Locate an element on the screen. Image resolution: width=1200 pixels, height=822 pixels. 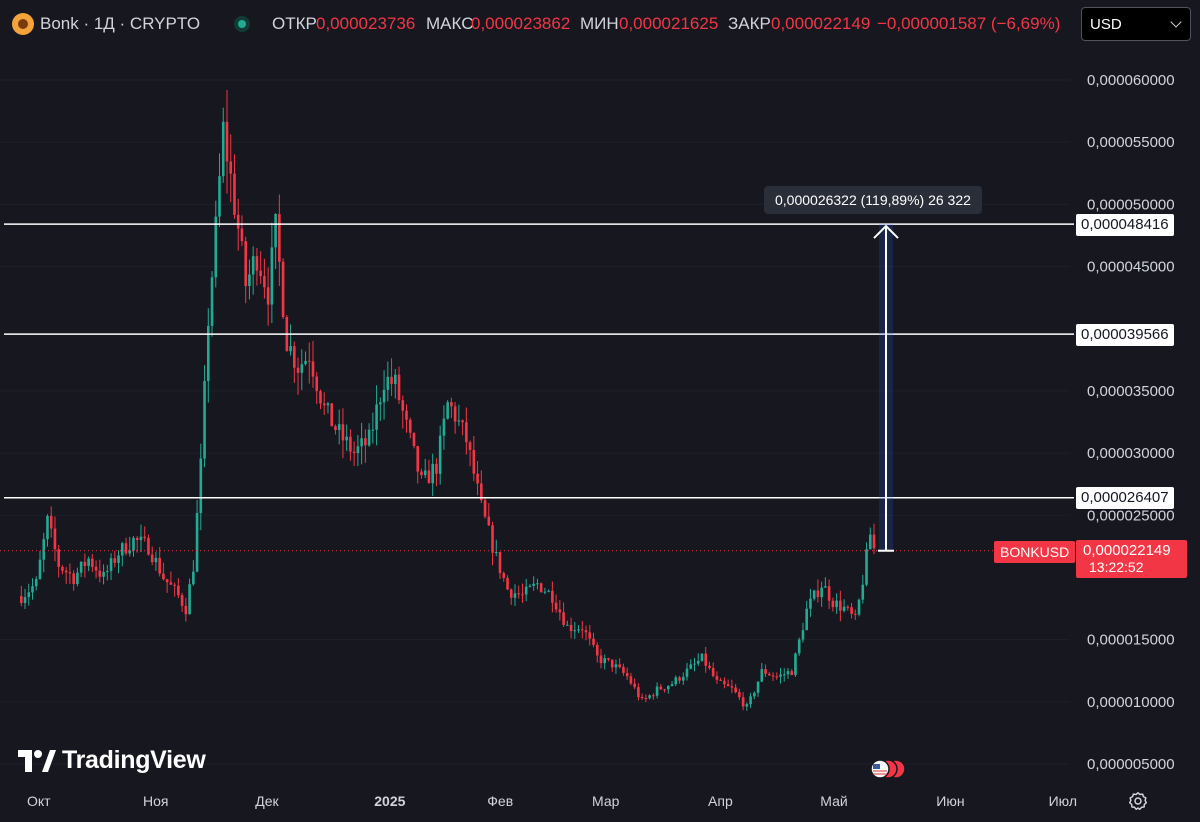
time-axis: Окт Ноя Дек 2025 Фев Мар Апр Май Июн Июл is located at coordinates (552, 801).